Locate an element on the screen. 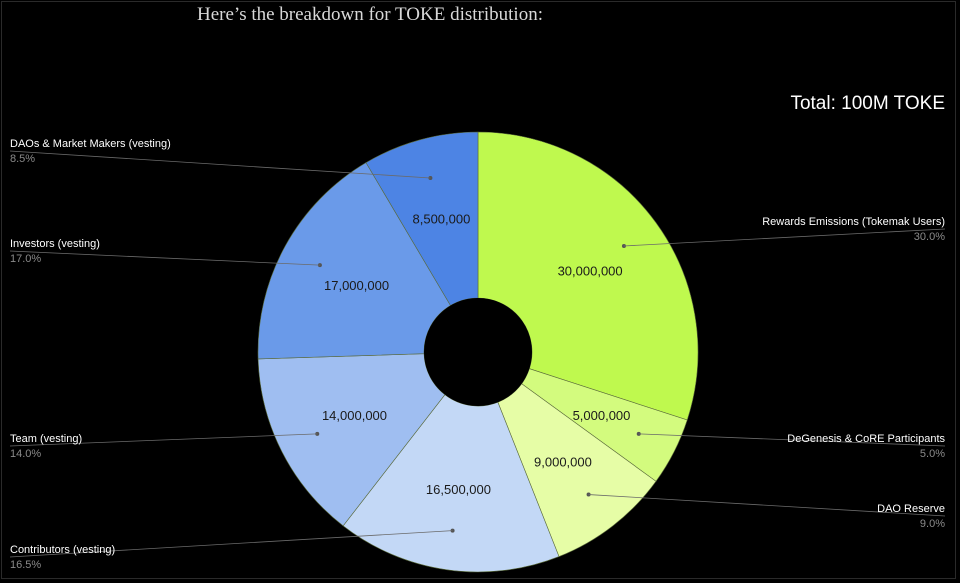 This screenshot has width=960, height=583. donut-hole is located at coordinates (478, 352).